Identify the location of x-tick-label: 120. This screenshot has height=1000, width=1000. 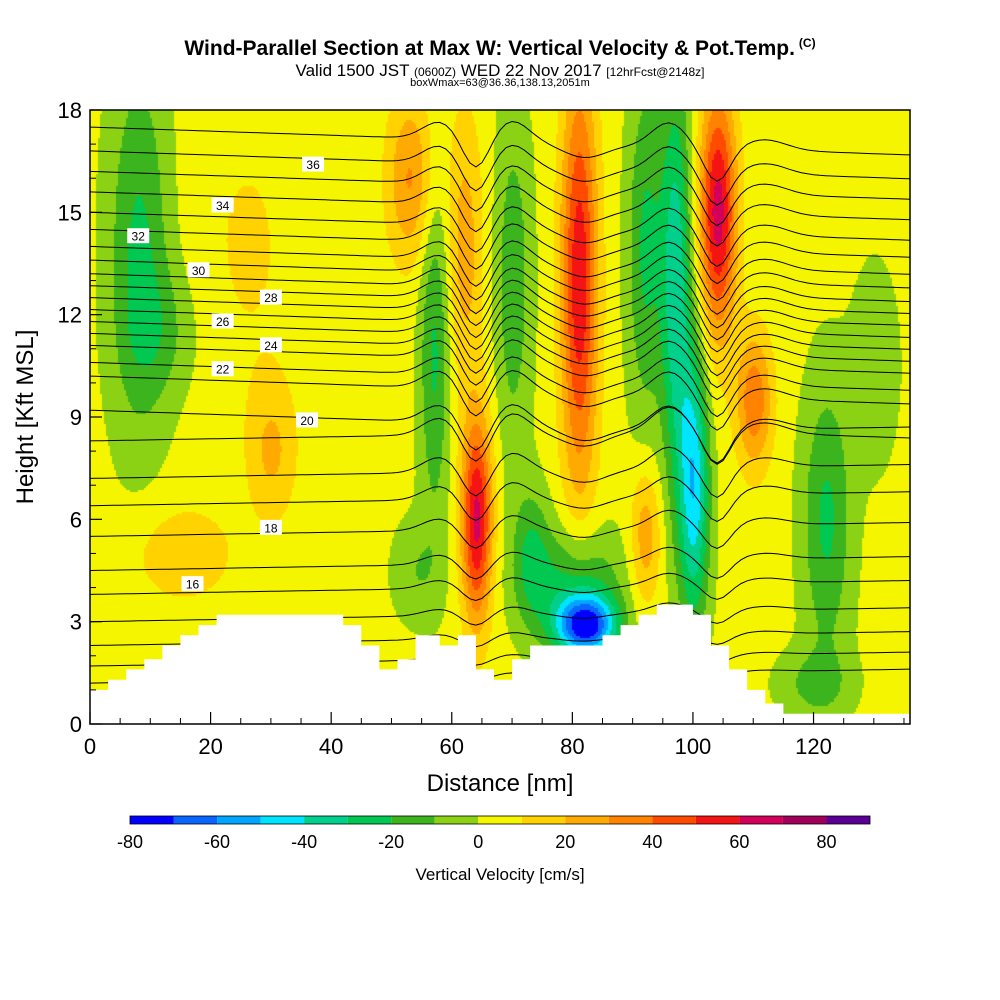
(813, 746).